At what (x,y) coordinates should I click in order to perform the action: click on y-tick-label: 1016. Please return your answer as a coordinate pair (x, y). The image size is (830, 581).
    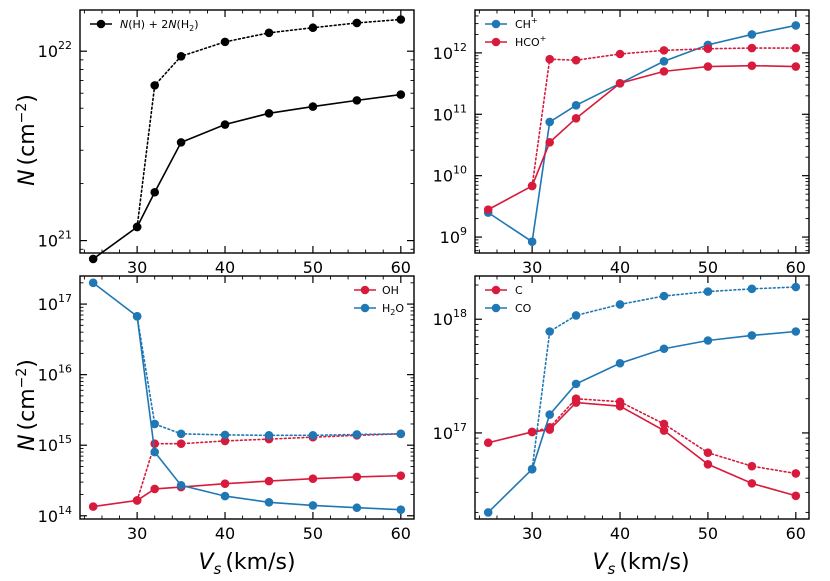
    Looking at the image, I should click on (55, 374).